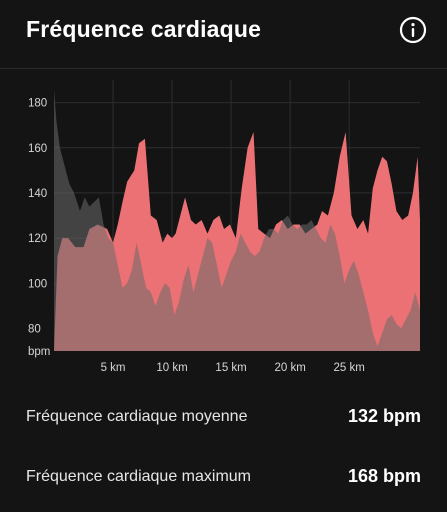 The width and height of the screenshot is (447, 512). Describe the element at coordinates (413, 30) in the screenshot. I see `info-icon` at that location.